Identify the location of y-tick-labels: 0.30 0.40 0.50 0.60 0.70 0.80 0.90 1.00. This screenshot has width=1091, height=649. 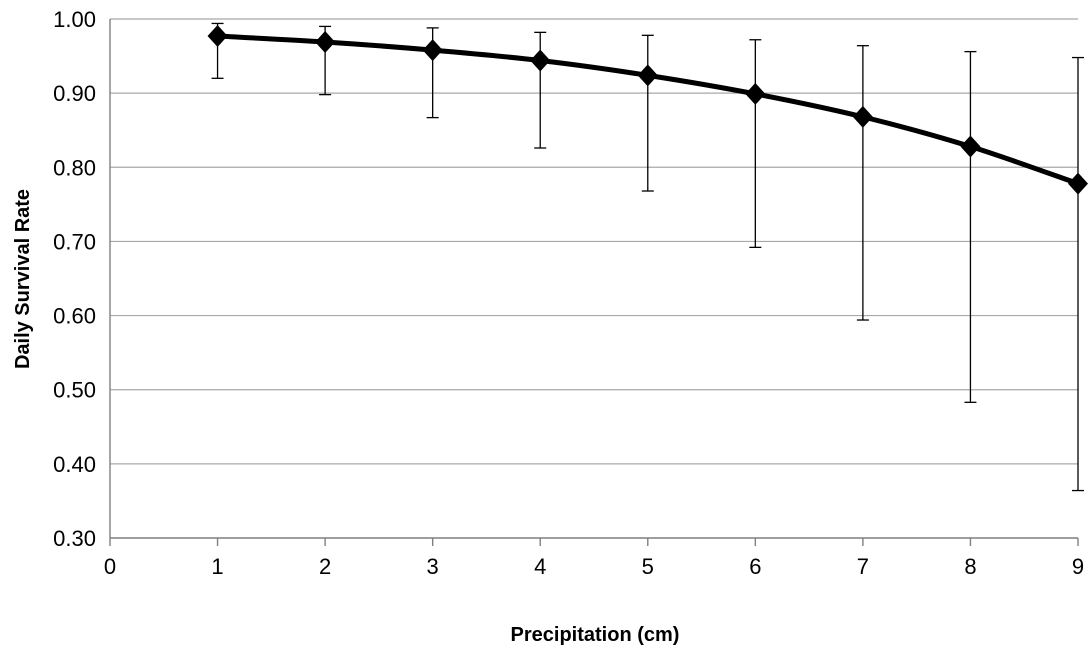
(74, 279).